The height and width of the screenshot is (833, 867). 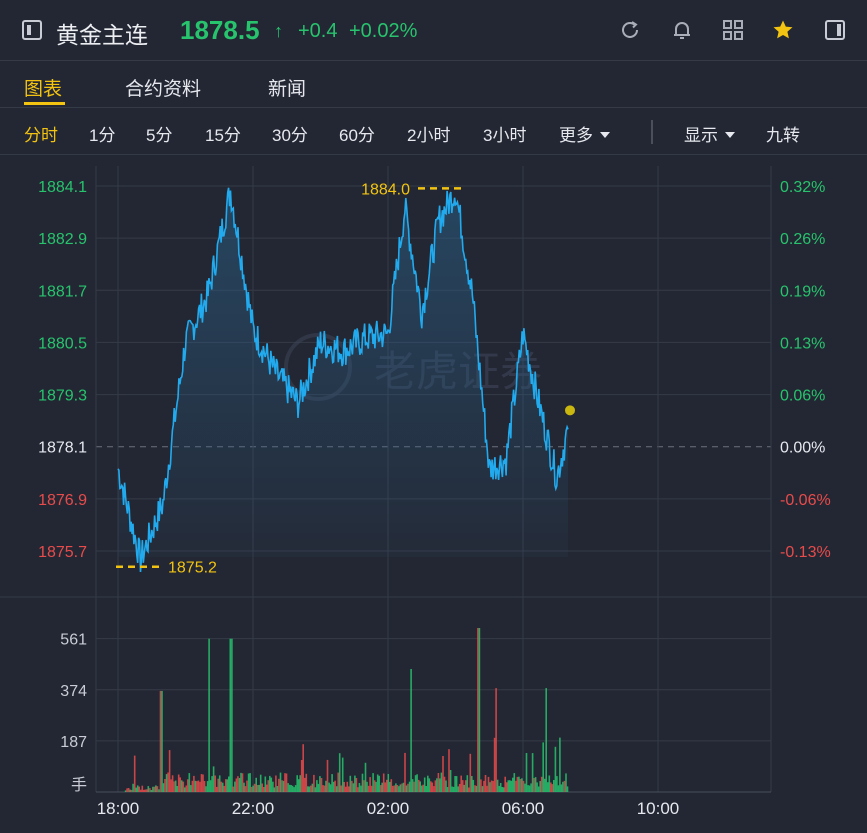 I want to click on pct-tick-label: -0.13%, so click(x=805, y=552).